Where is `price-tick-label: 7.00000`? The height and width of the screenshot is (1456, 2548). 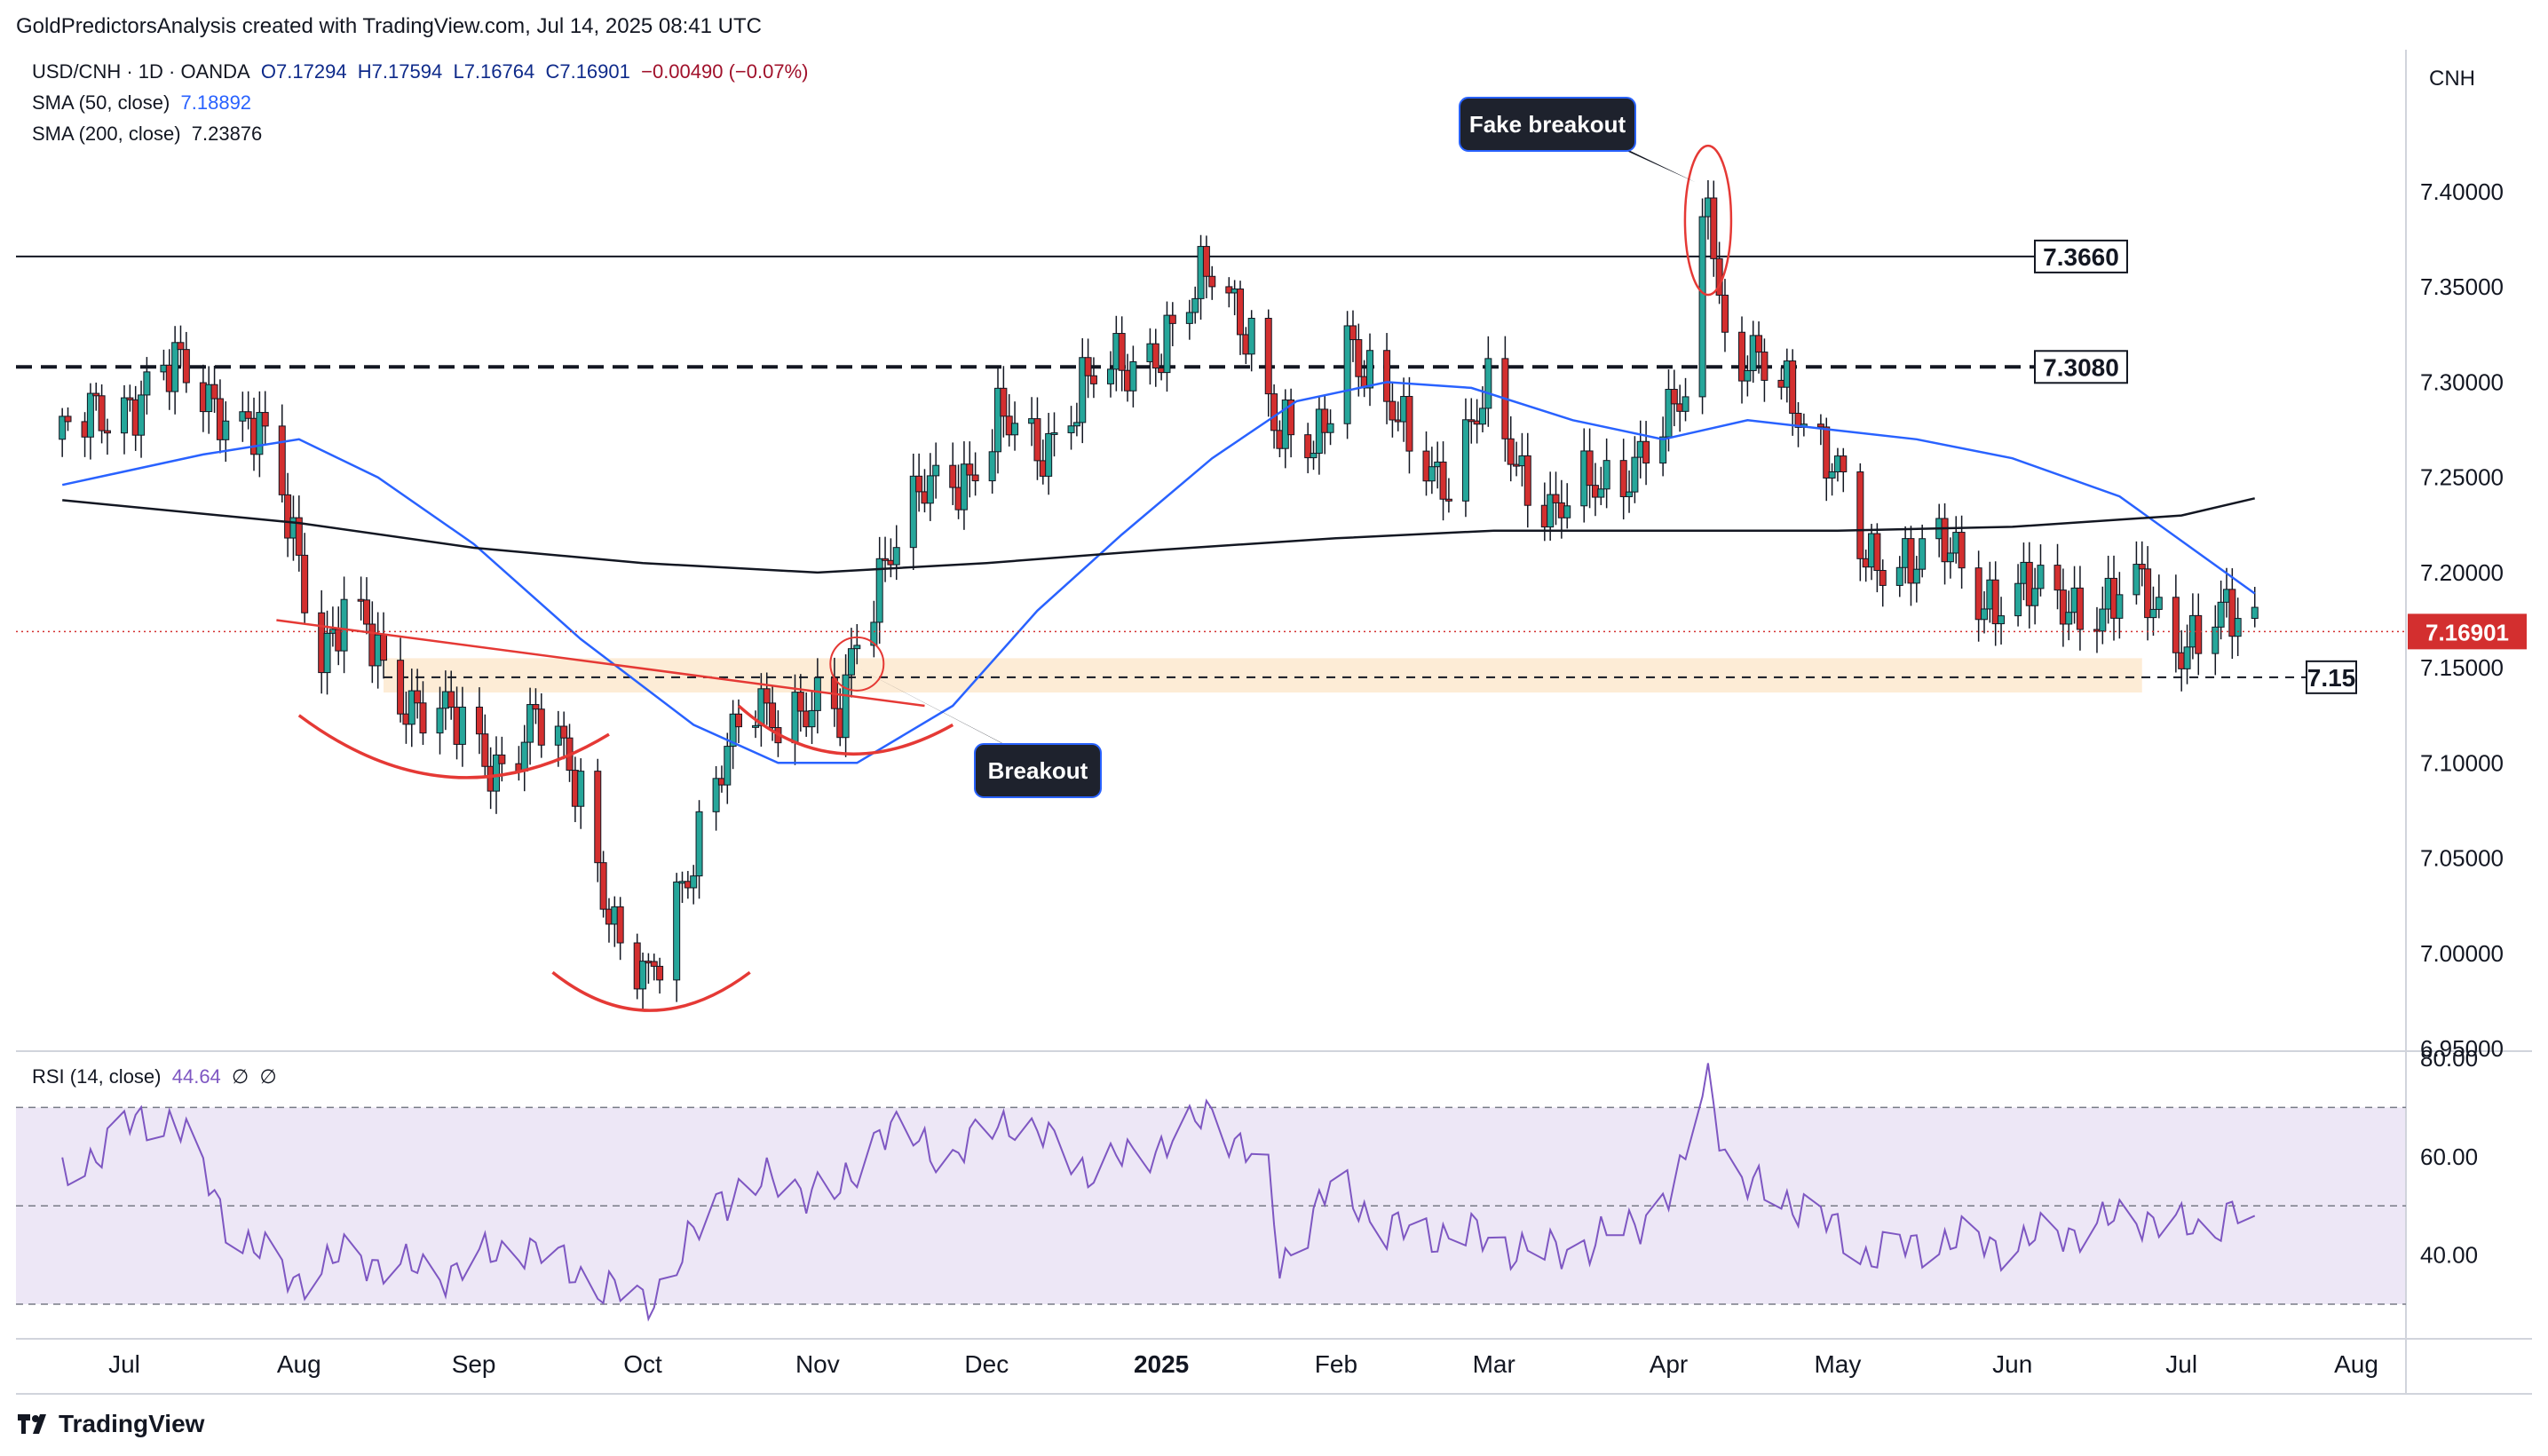
price-tick-label: 7.00000 is located at coordinates (2462, 953).